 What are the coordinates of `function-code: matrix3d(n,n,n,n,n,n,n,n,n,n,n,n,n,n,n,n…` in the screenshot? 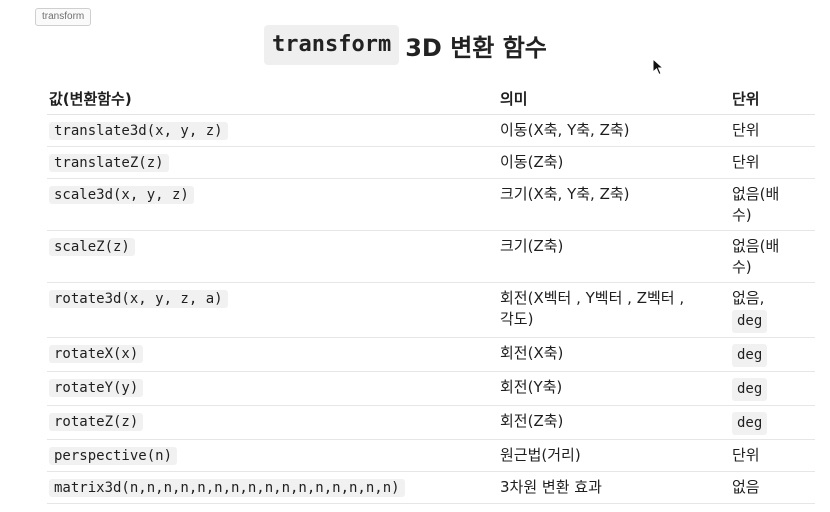 It's located at (227, 487).